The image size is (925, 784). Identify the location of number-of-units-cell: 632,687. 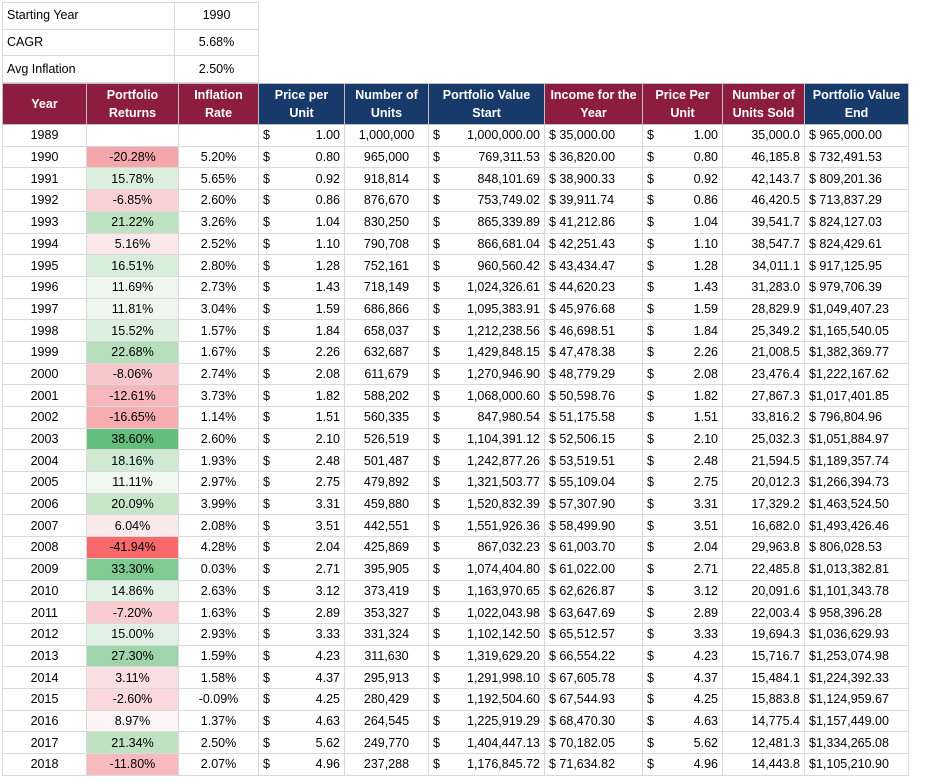
(386, 352).